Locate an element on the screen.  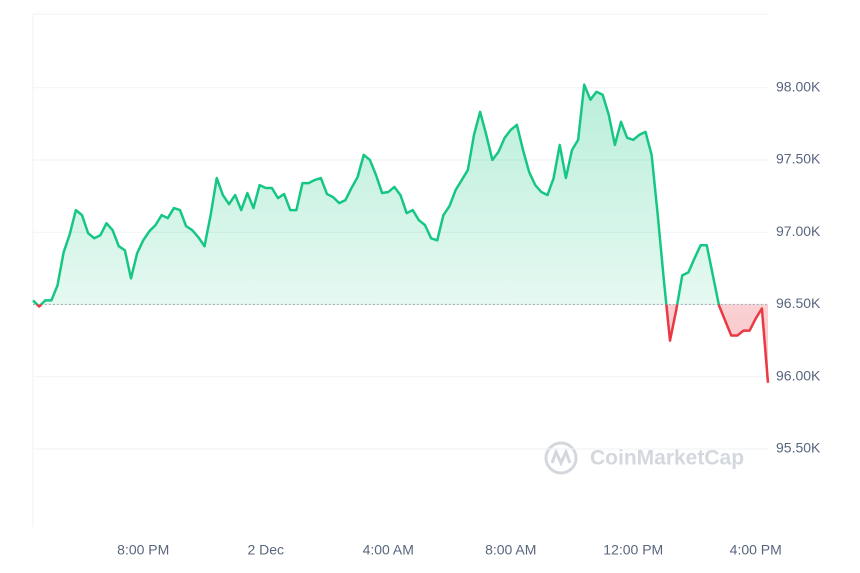
y-tick-label: 97.00K is located at coordinates (798, 231).